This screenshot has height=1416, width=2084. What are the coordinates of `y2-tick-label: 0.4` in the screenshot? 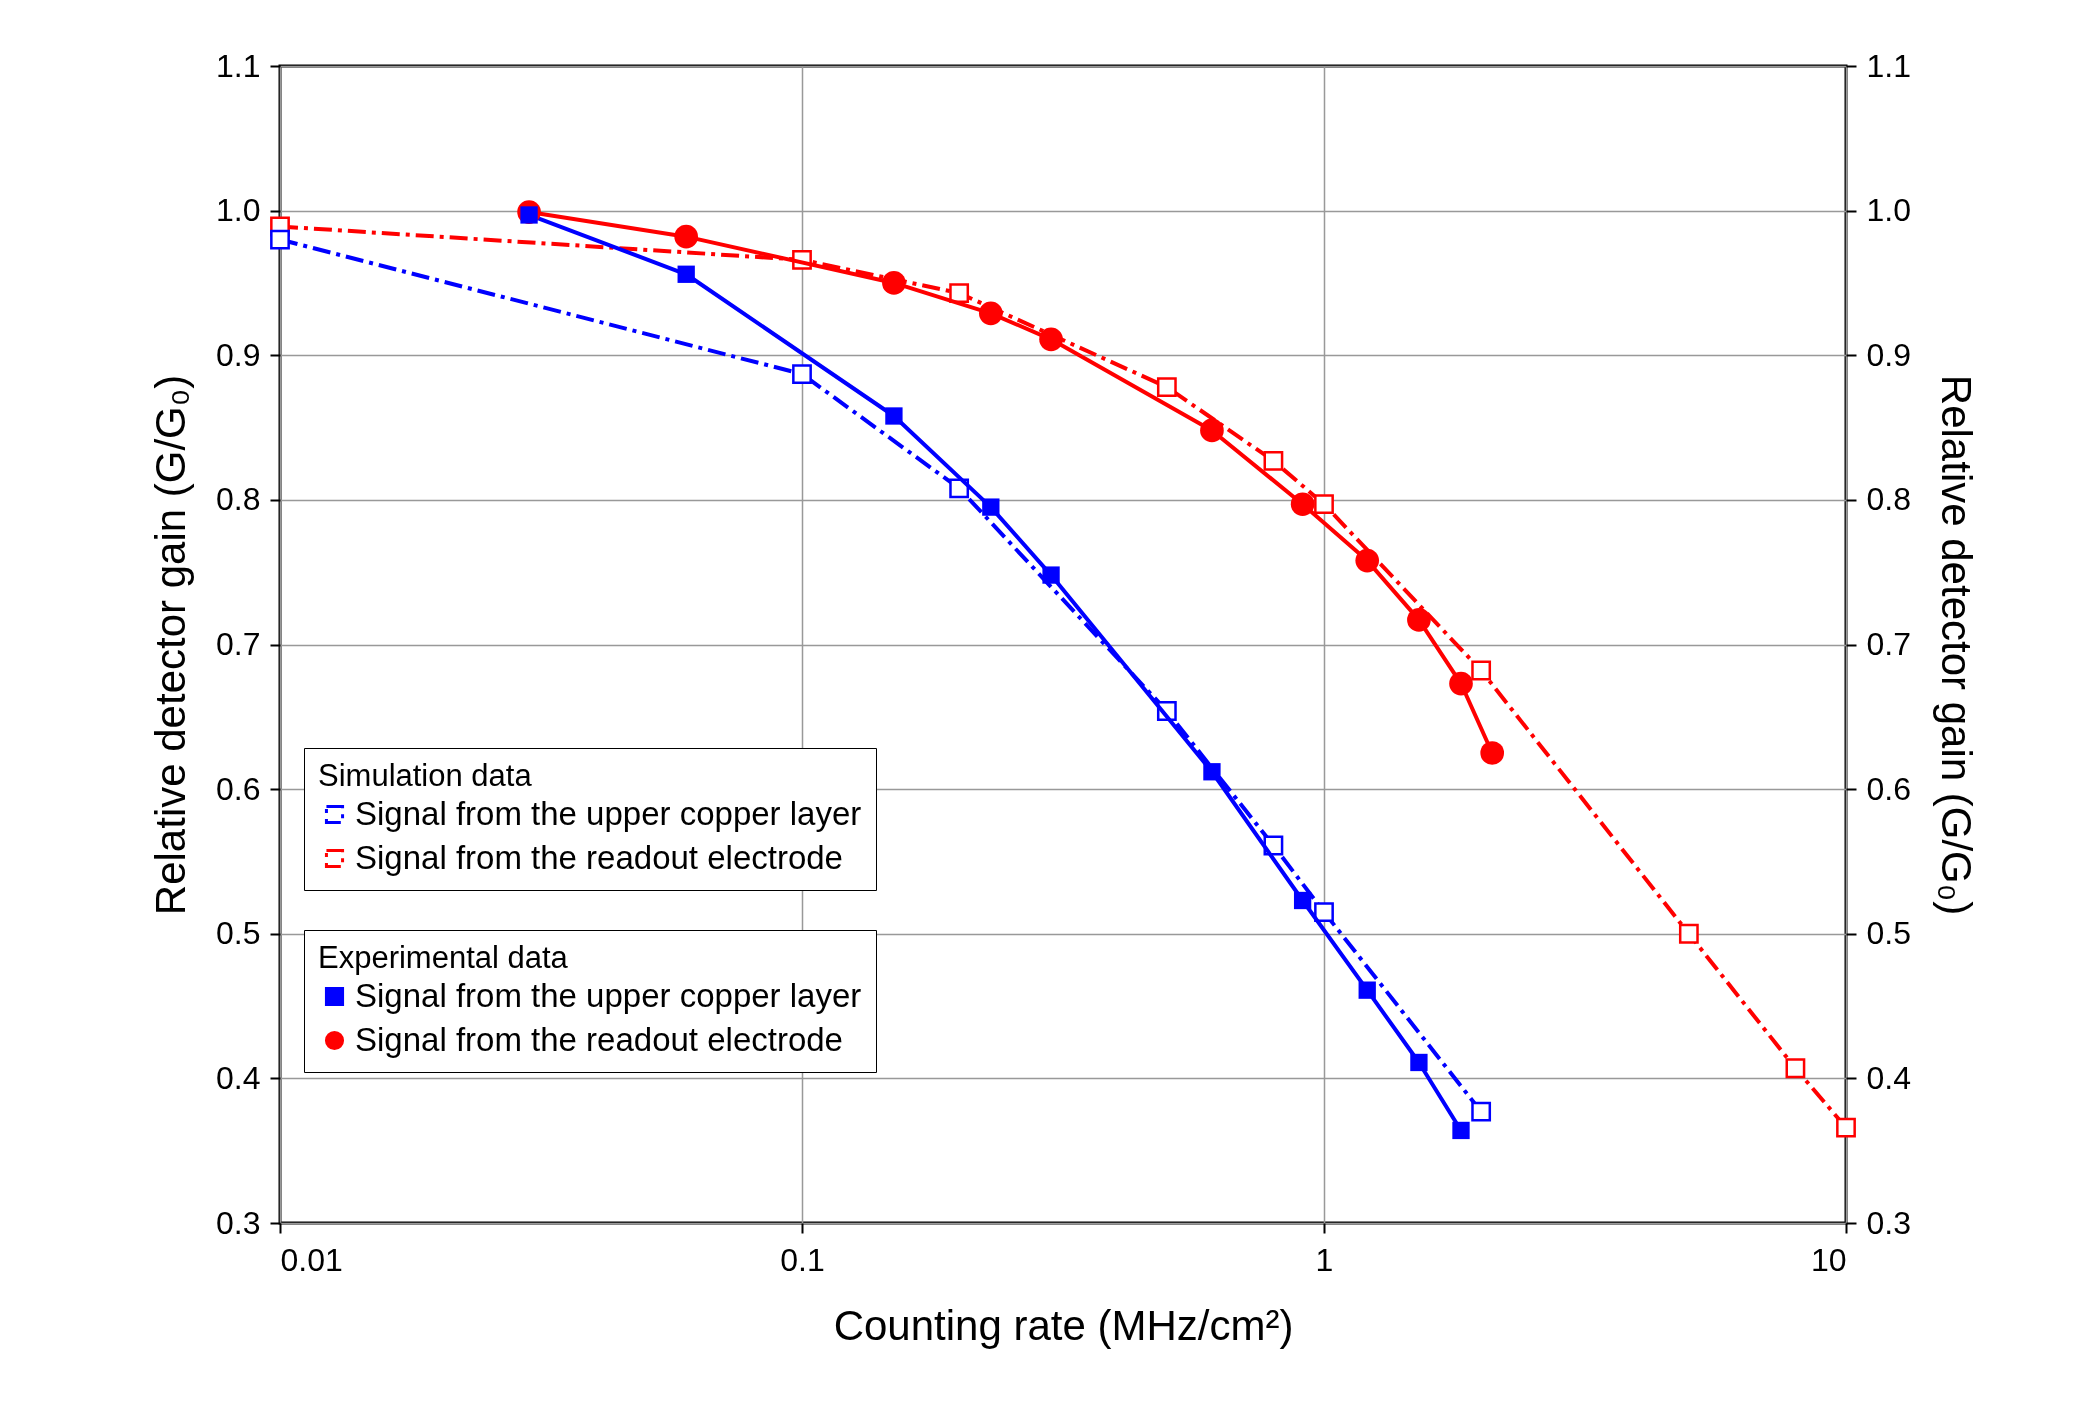 It's located at (1888, 1077).